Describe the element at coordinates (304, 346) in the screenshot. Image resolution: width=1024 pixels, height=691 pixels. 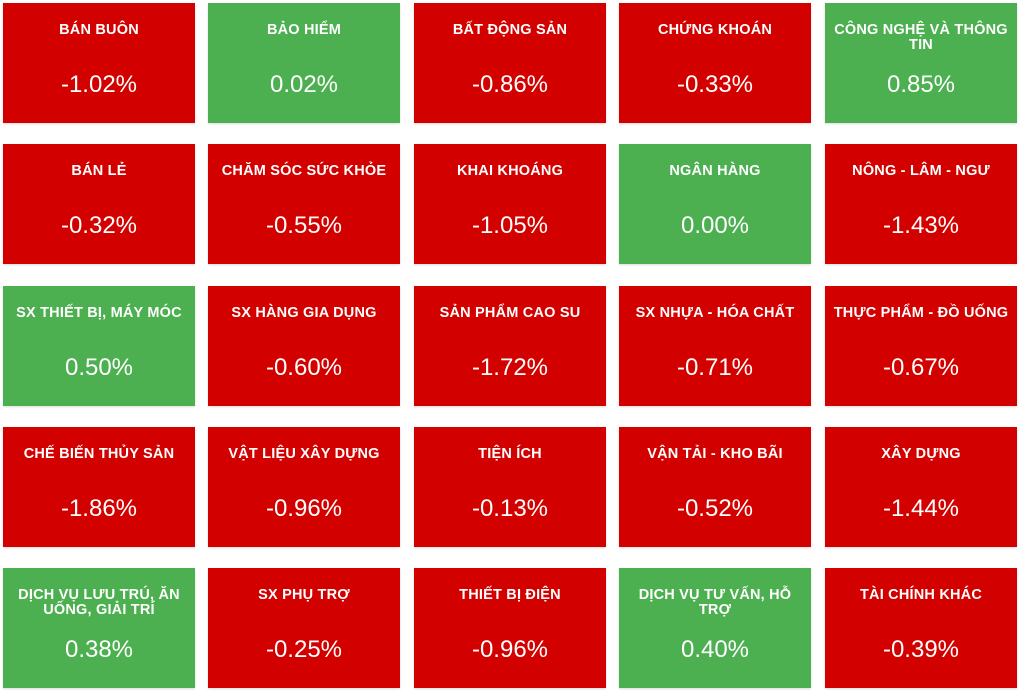
I see `sector-tile: SX HÀNG GIA DỤNG -0.60%` at that location.